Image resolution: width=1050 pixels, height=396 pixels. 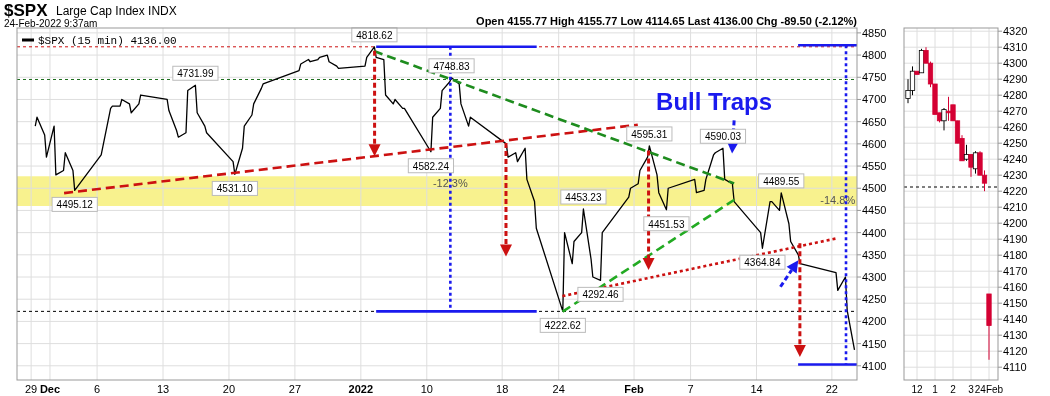 What do you see at coordinates (107, 41) in the screenshot?
I see `legend-label: $SPX (15 min) 4136.00` at bounding box center [107, 41].